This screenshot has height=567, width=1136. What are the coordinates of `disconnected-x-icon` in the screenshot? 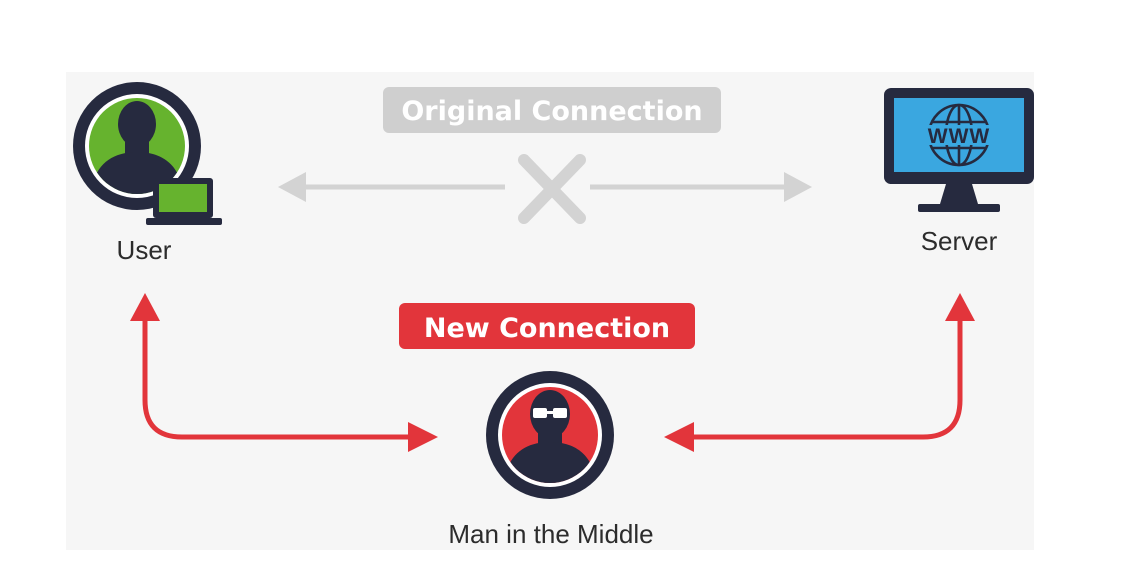 It's located at (552, 189).